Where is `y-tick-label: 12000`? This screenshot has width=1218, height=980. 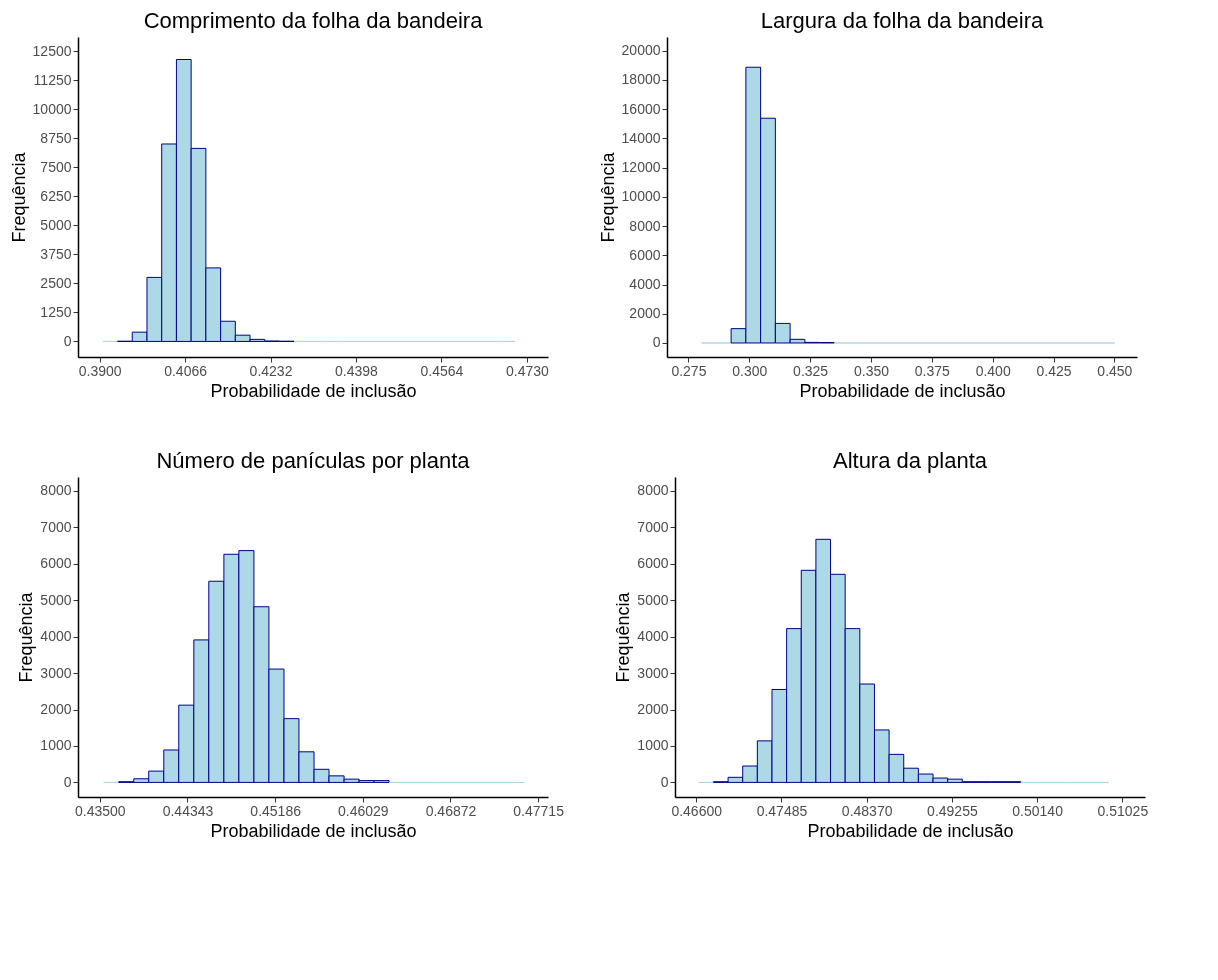
y-tick-label: 12000 is located at coordinates (641, 167).